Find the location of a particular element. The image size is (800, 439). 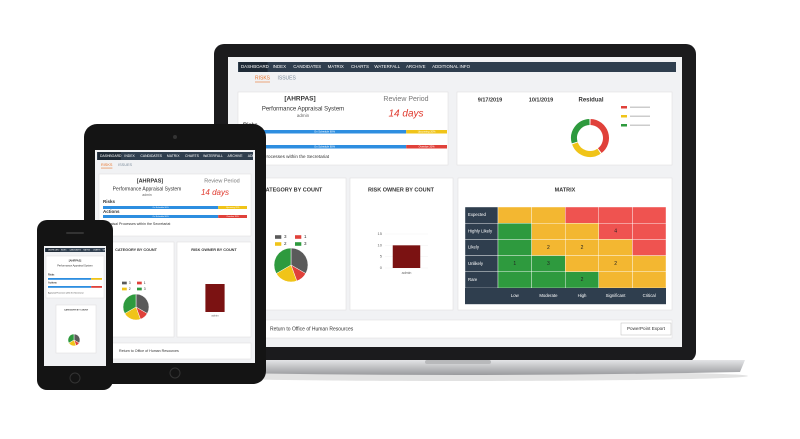

column-label: Moderate is located at coordinates (548, 295).